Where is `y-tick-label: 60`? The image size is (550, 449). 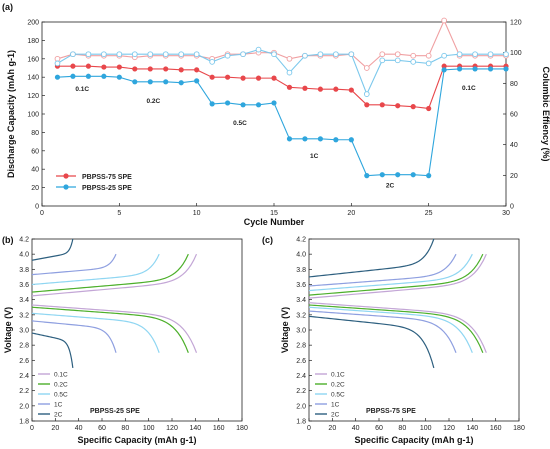 y-tick-label: 60 is located at coordinates (35, 151).